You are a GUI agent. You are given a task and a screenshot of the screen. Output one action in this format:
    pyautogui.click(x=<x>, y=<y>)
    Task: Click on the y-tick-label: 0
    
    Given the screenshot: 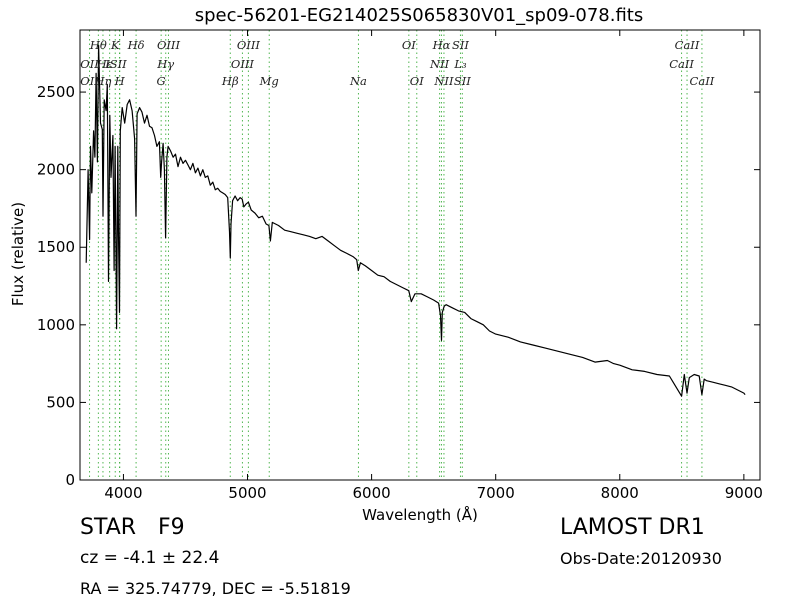 What is the action you would take?
    pyautogui.click(x=70, y=480)
    